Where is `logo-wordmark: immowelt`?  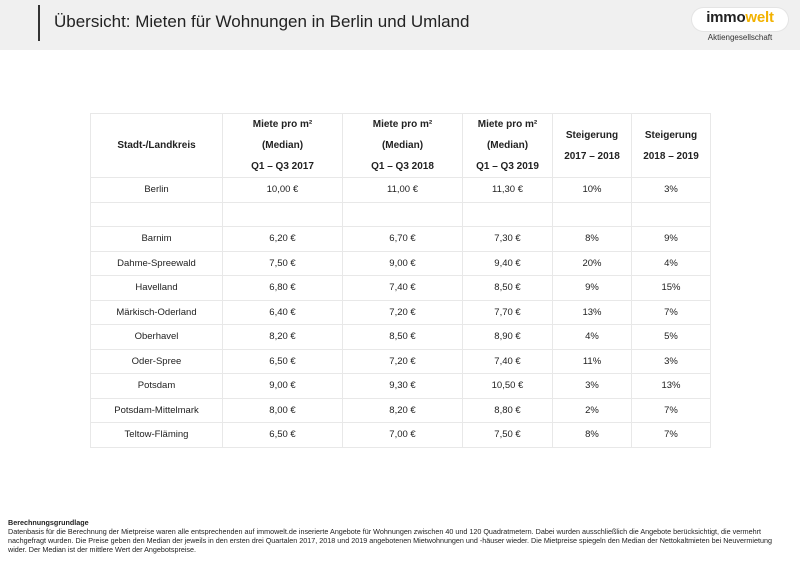 logo-wordmark: immowelt is located at coordinates (740, 17).